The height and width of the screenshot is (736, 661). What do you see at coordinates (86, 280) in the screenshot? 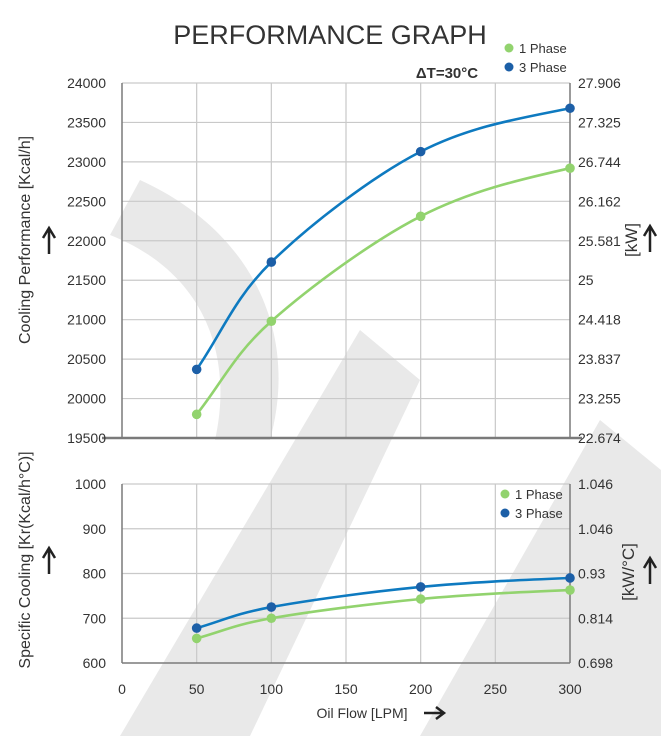
I see `top-panel-ytick-label: 21500` at bounding box center [86, 280].